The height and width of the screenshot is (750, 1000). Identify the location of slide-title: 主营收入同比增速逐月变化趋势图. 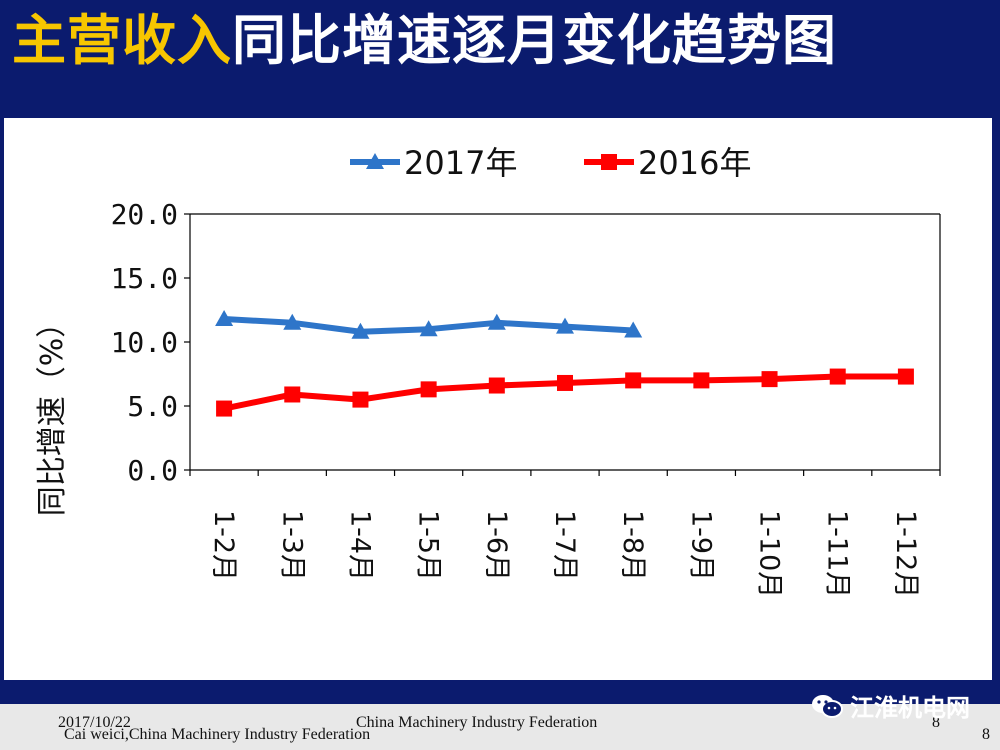
(424, 41).